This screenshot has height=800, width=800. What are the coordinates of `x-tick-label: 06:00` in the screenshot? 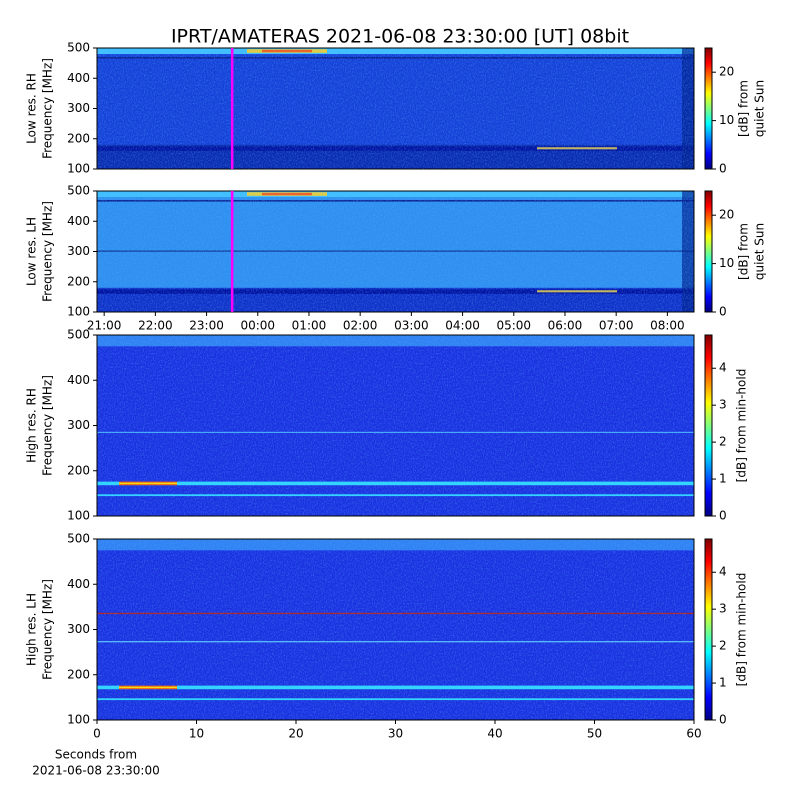 It's located at (565, 326).